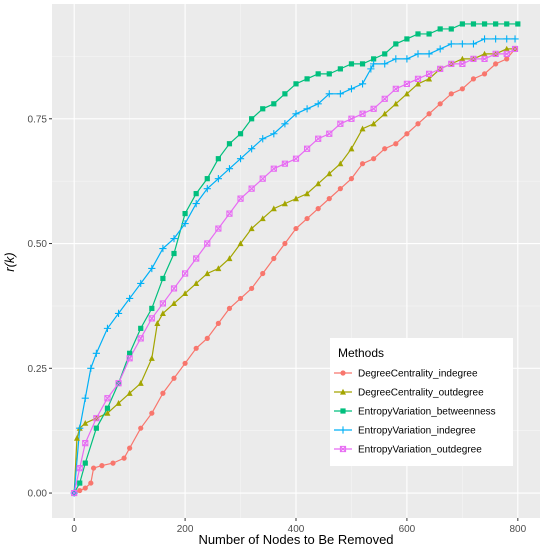  What do you see at coordinates (296, 529) in the screenshot?
I see `x-tick-label: 400` at bounding box center [296, 529].